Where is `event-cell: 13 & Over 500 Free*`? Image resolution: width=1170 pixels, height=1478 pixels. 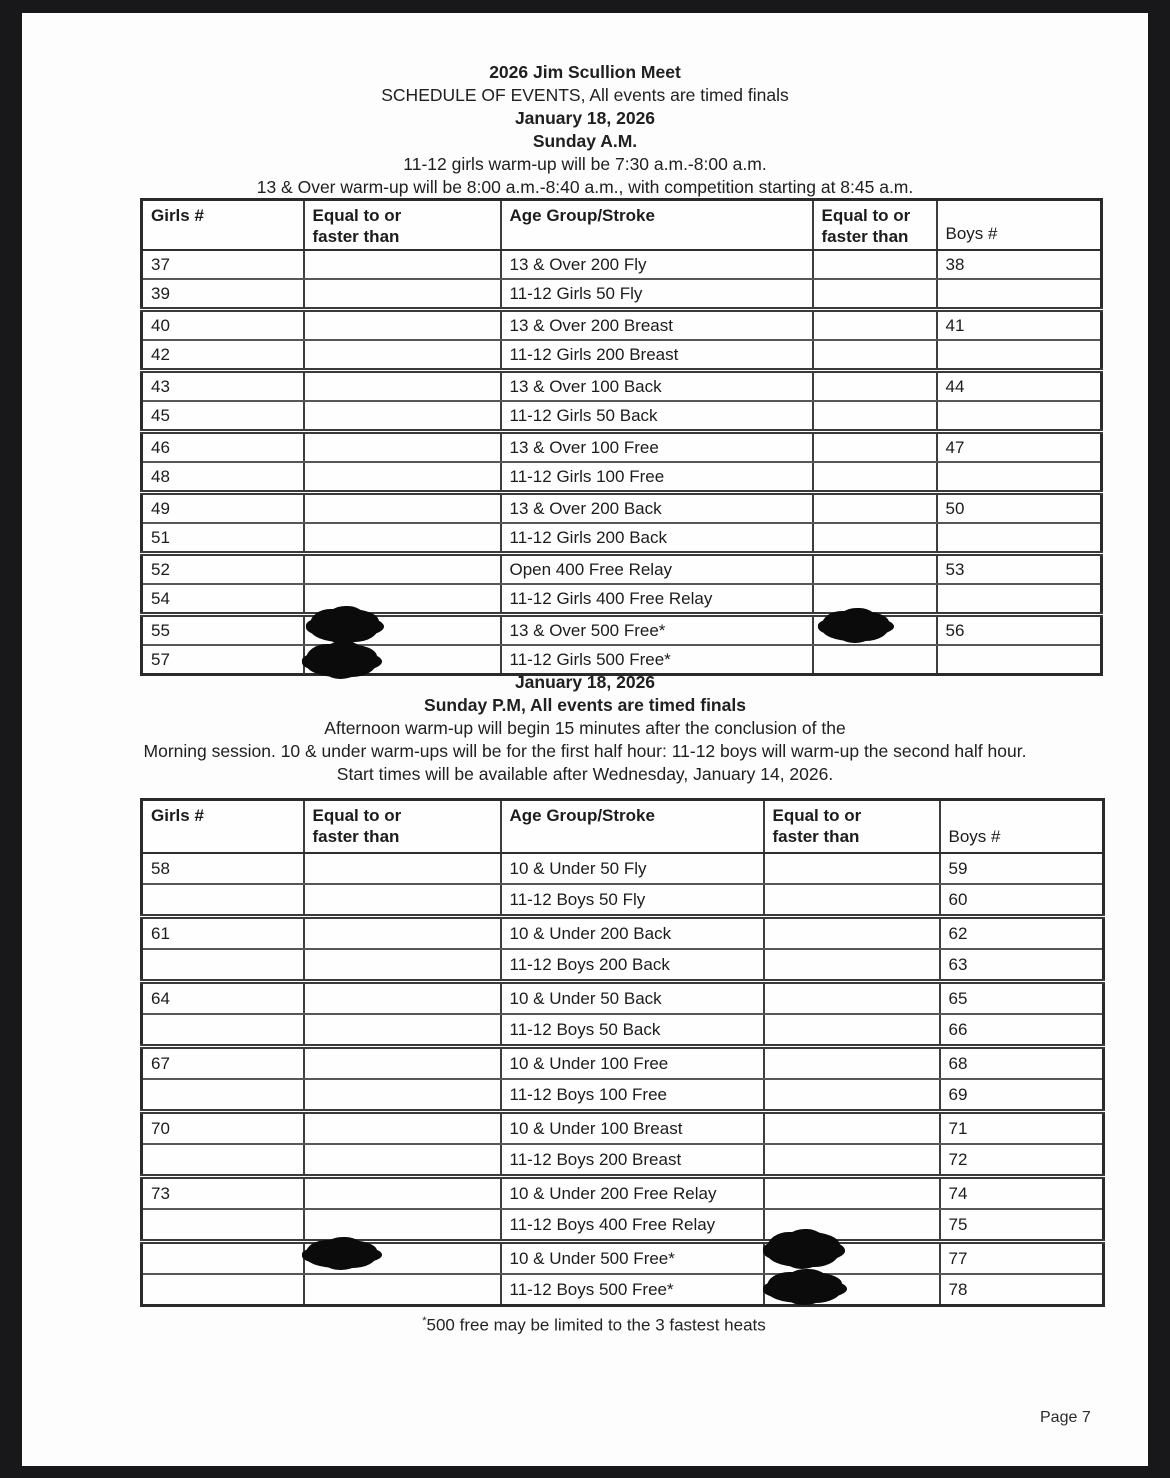
event-cell: 13 & Over 500 Free* is located at coordinates (656, 630).